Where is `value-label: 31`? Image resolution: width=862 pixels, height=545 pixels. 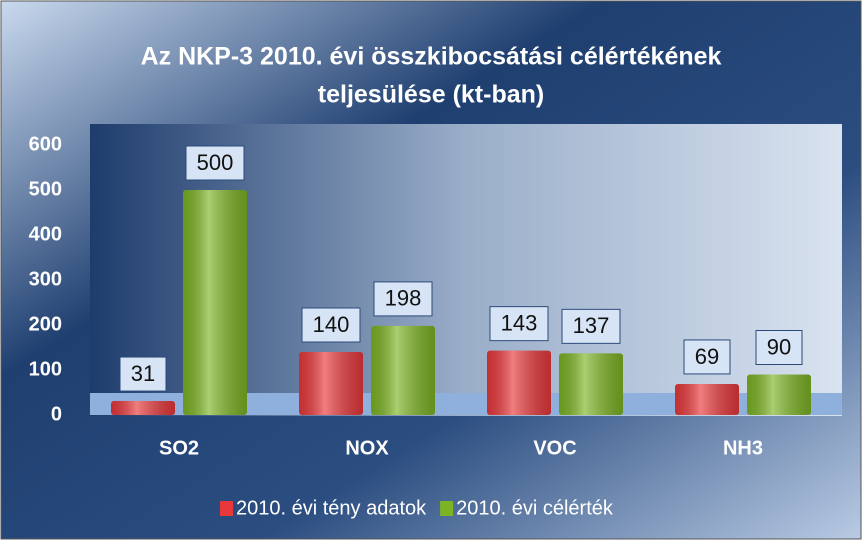
value-label: 31 is located at coordinates (143, 373).